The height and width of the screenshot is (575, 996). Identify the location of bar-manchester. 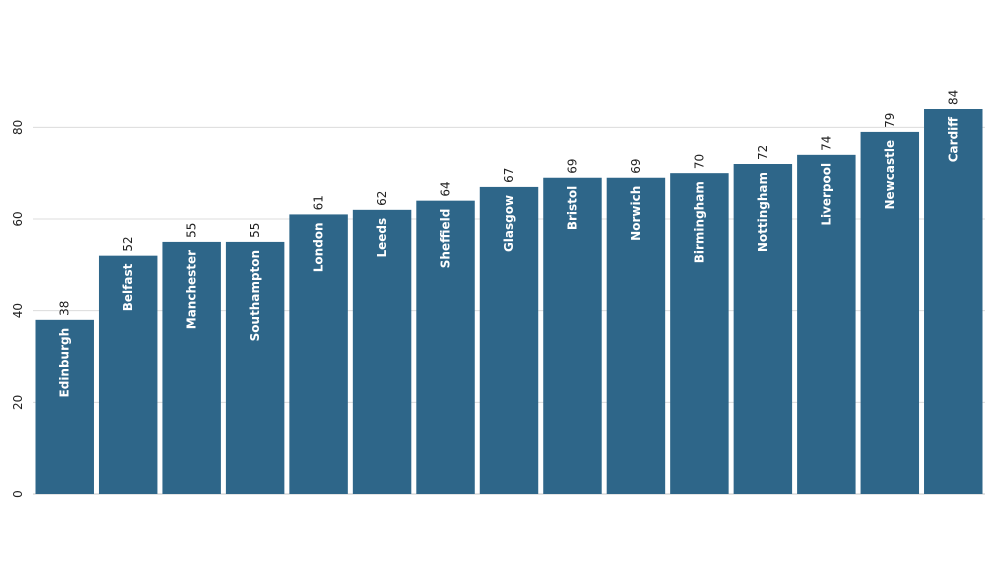
(191, 367).